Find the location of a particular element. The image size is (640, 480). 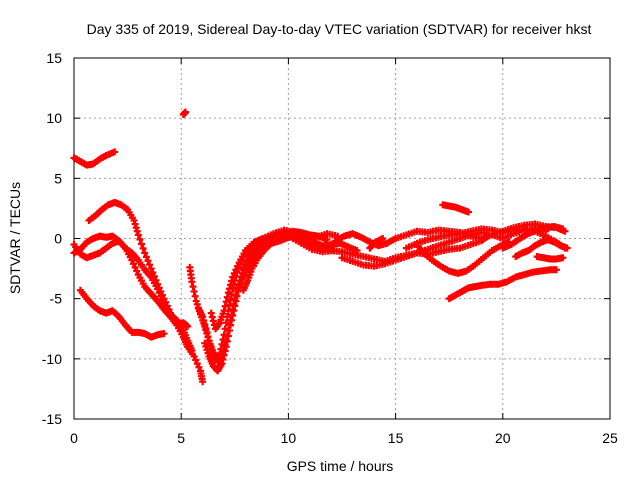

x-tick-label: 5 is located at coordinates (181, 438).